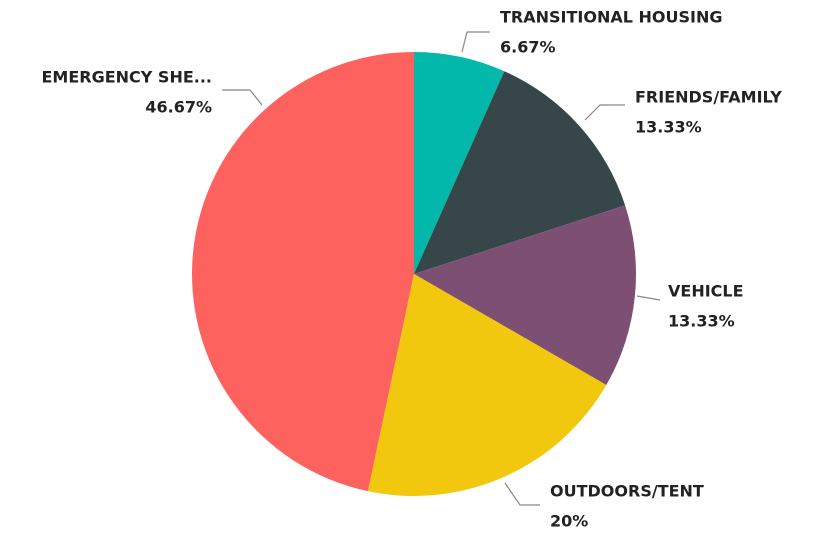 This screenshot has width=823, height=538. I want to click on slice-value-label: 46.67%, so click(178, 107).